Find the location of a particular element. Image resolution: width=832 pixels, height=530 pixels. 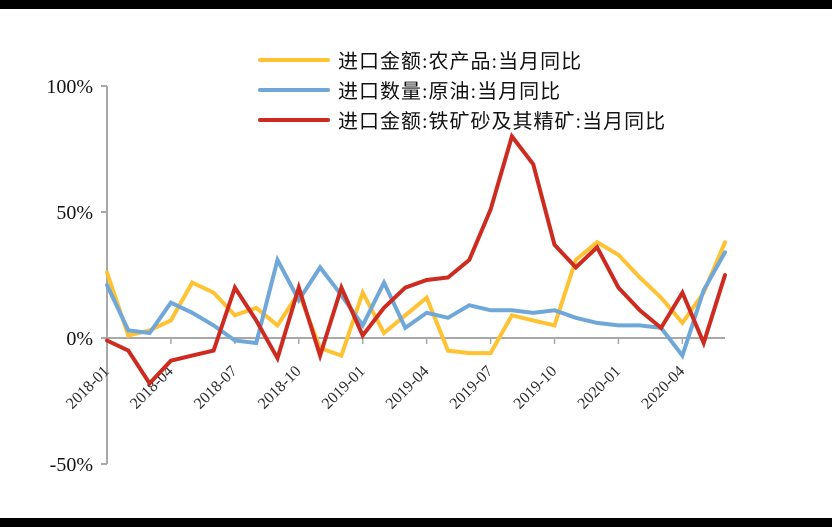

x-tick-label: 2018-01 is located at coordinates (88, 388).